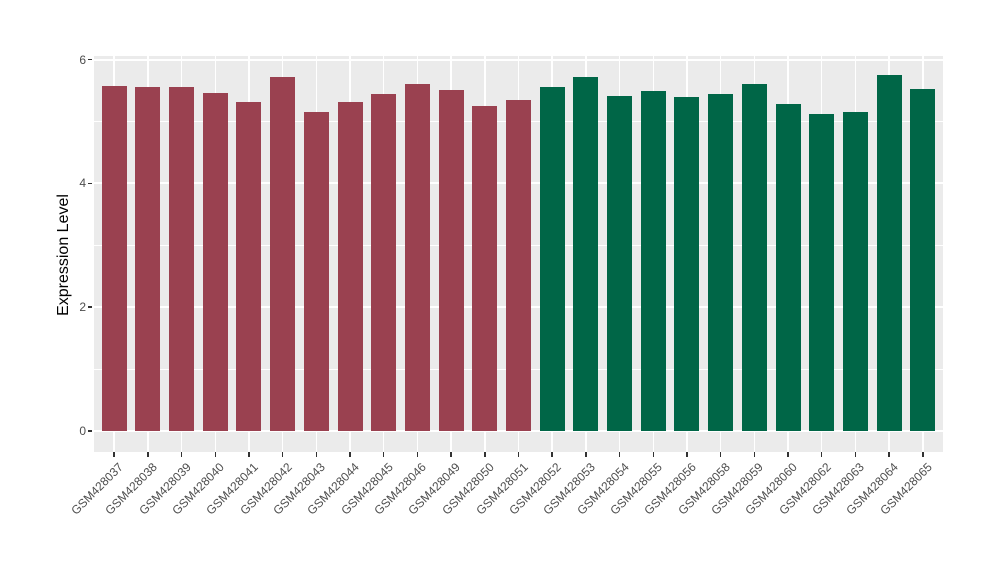 The width and height of the screenshot is (1000, 580). Describe the element at coordinates (63, 255) in the screenshot. I see `y-axis-title: Expression Level` at that location.